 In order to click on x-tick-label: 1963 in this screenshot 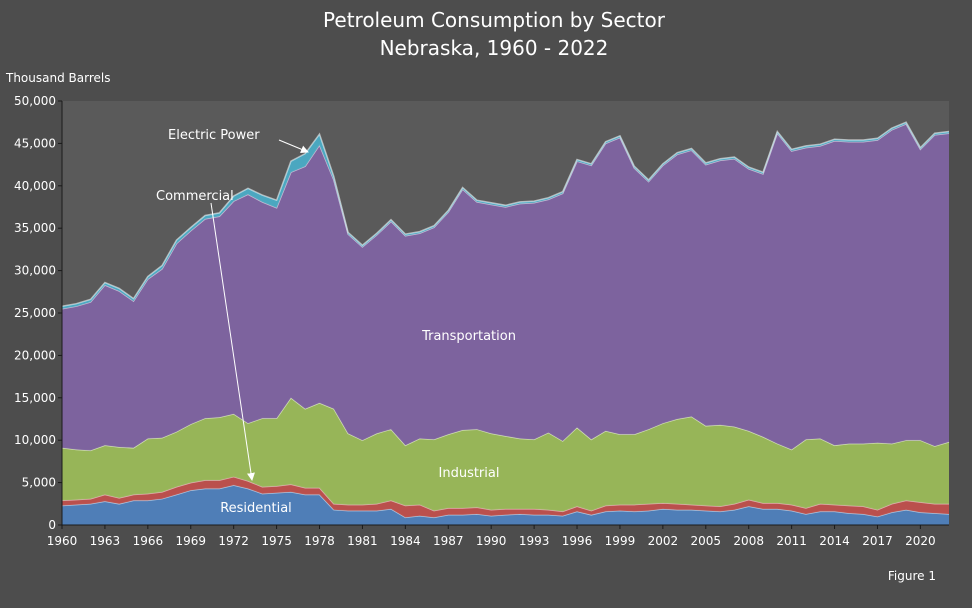, I will do `click(105, 541)`.